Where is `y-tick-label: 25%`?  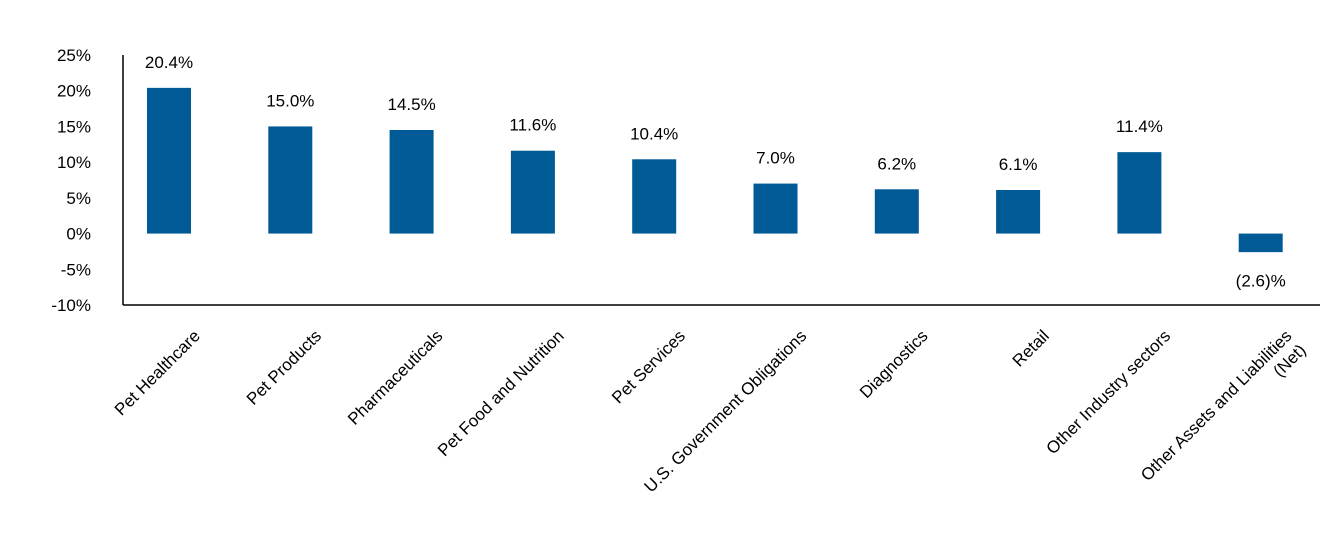
y-tick-label: 25% is located at coordinates (74, 55).